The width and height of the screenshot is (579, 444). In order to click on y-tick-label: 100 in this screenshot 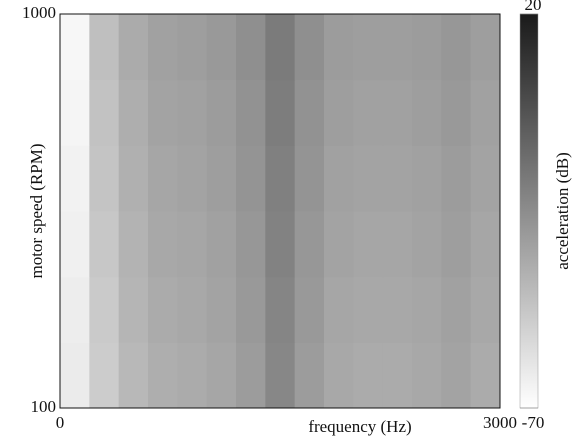, I will do `click(44, 406)`.